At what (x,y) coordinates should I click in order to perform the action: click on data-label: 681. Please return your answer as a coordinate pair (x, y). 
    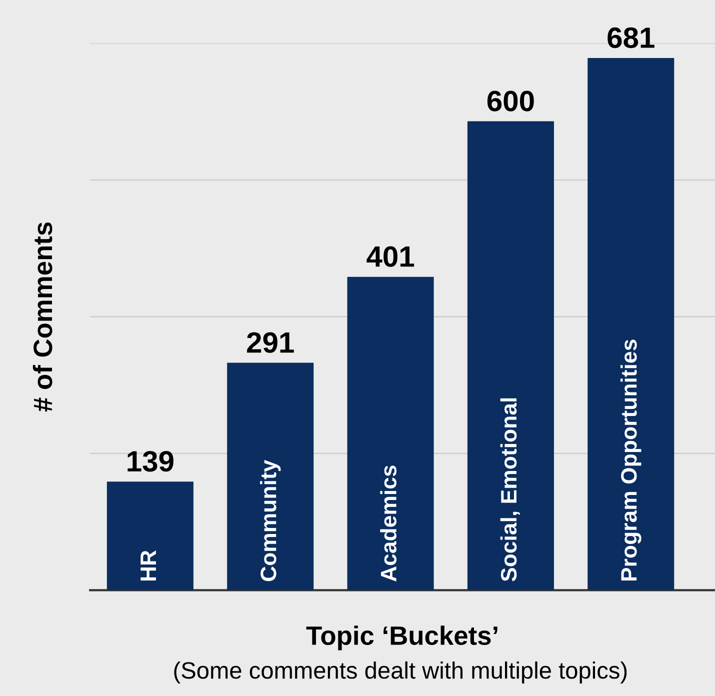
    Looking at the image, I should click on (631, 37).